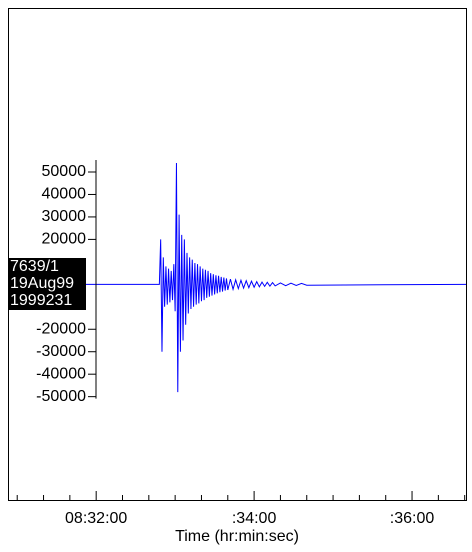 This screenshot has height=552, width=472. I want to click on x-axis-label: Time (hr:min:sec), so click(237, 536).